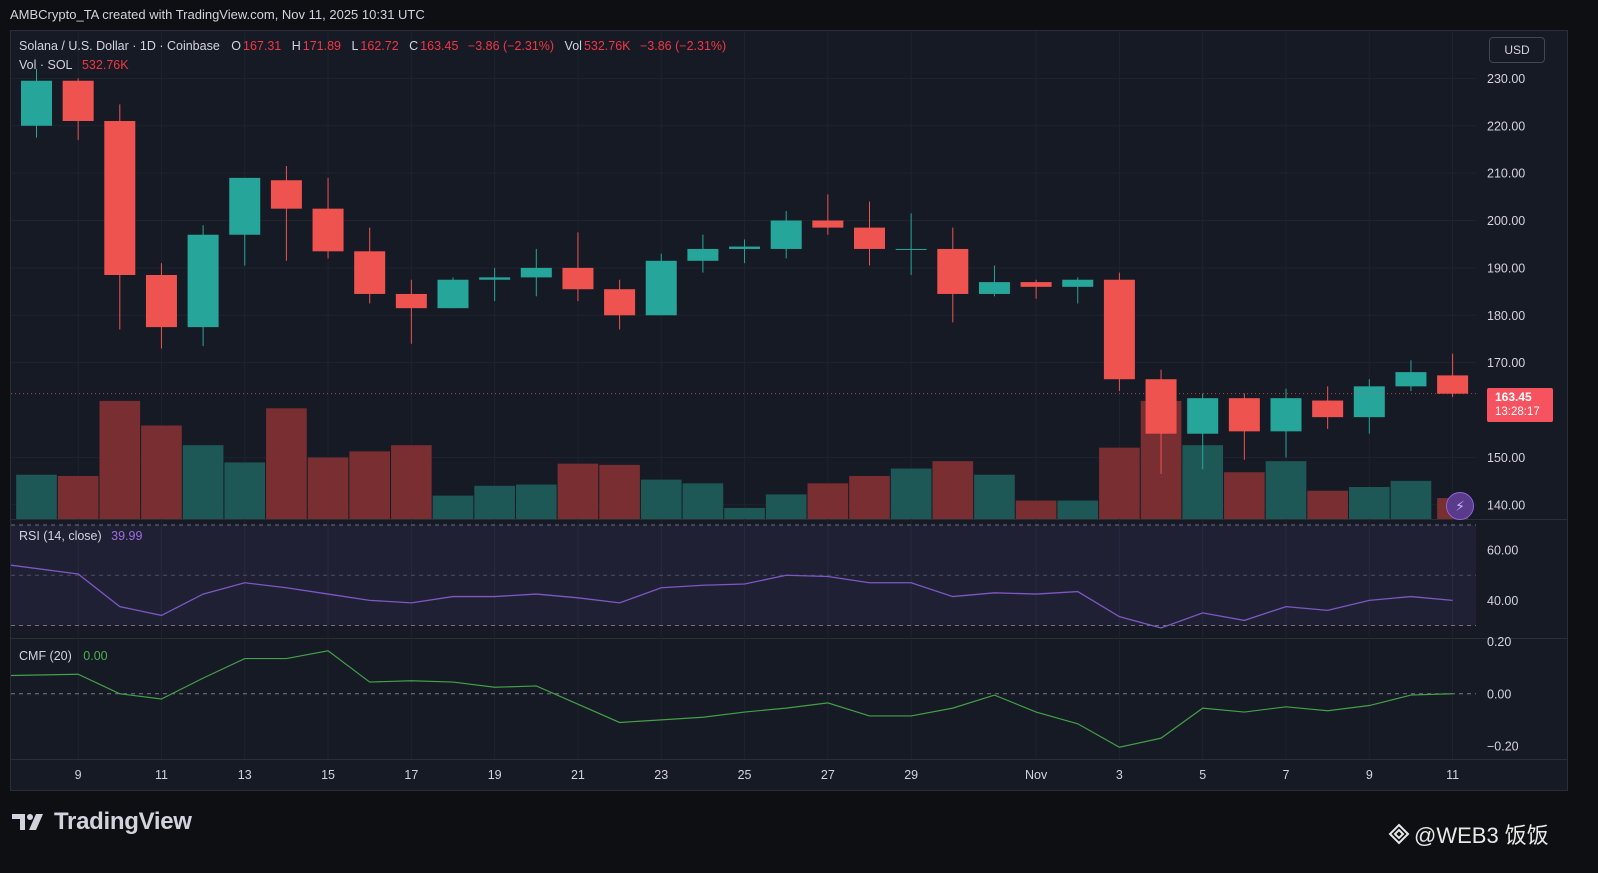  Describe the element at coordinates (1506, 505) in the screenshot. I see `y-tick-label: 140.00` at that location.